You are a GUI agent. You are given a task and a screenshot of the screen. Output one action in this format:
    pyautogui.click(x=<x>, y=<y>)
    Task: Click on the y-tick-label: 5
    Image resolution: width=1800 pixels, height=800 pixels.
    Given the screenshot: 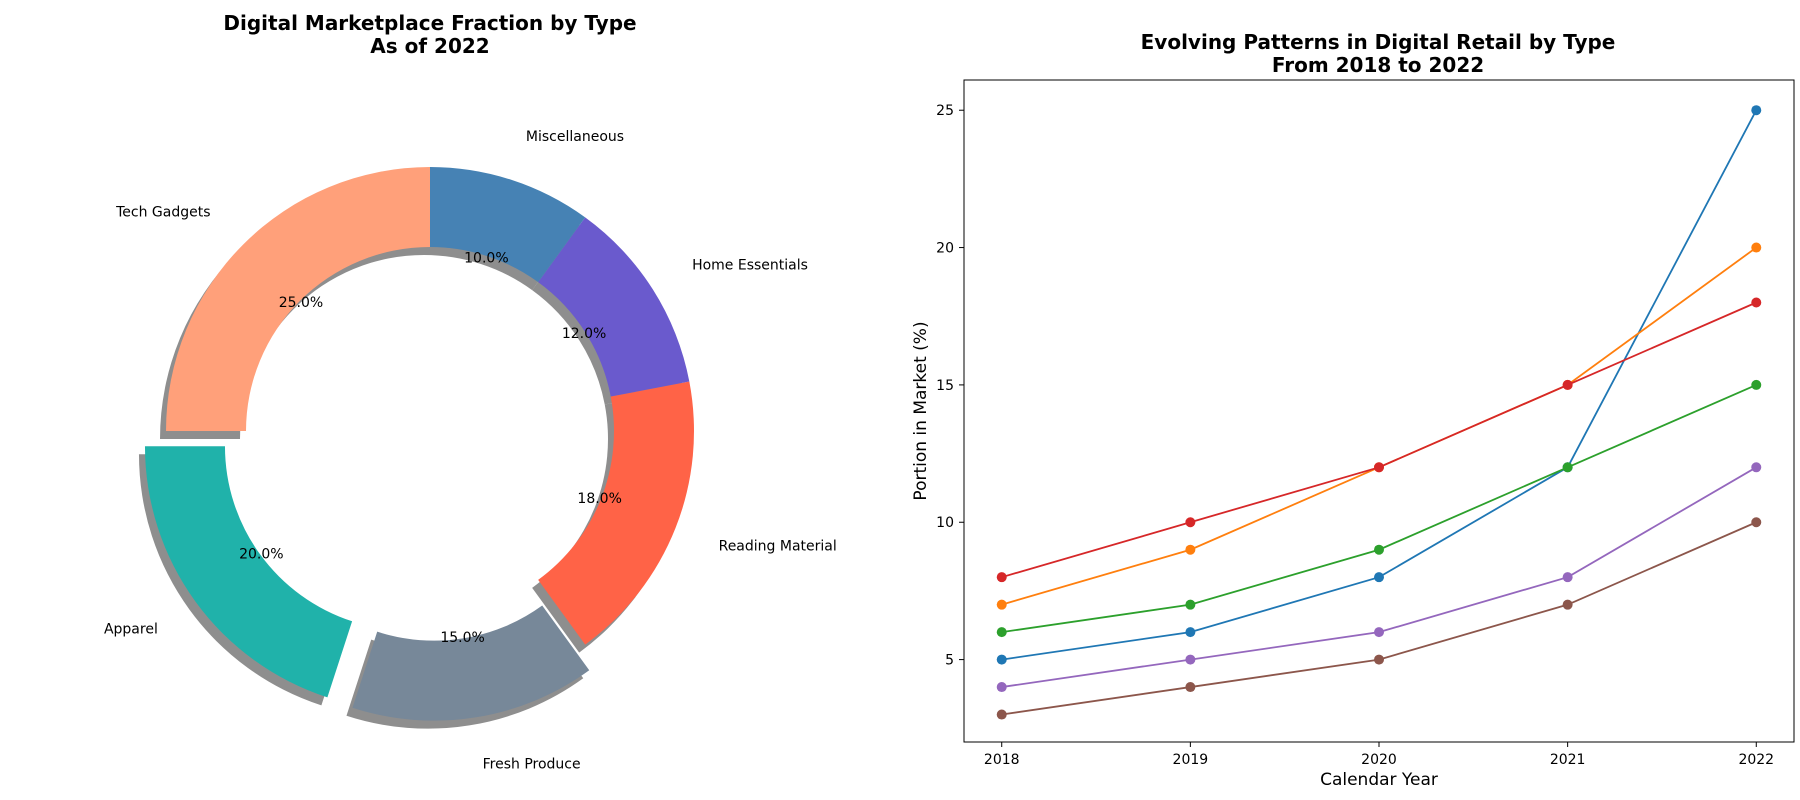 What is the action you would take?
    pyautogui.click(x=949, y=661)
    